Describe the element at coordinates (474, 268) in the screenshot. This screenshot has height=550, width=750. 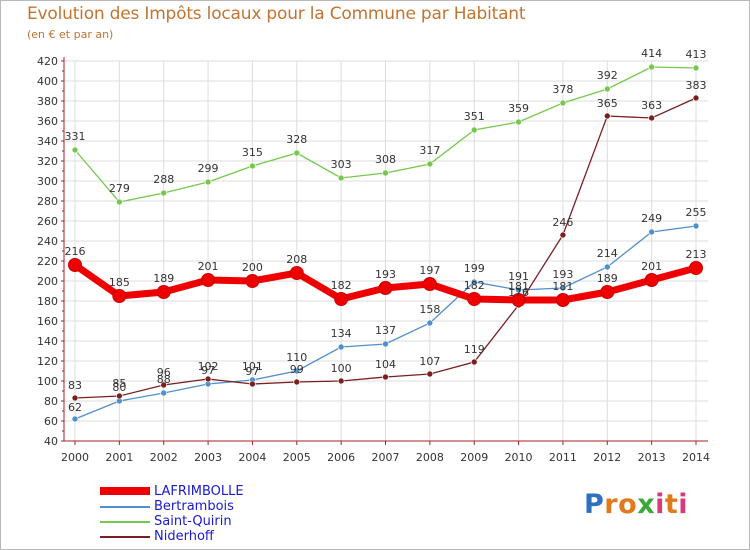
I see `data-label-bertrambois: 199` at that location.